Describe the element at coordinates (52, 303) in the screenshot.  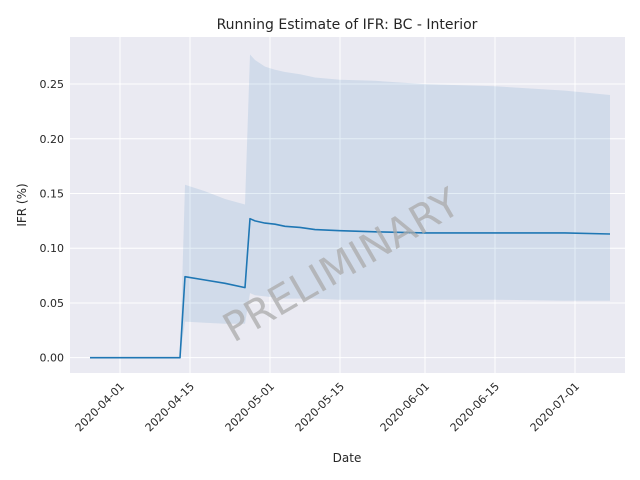
I see `y-tick-label: 0.05` at that location.